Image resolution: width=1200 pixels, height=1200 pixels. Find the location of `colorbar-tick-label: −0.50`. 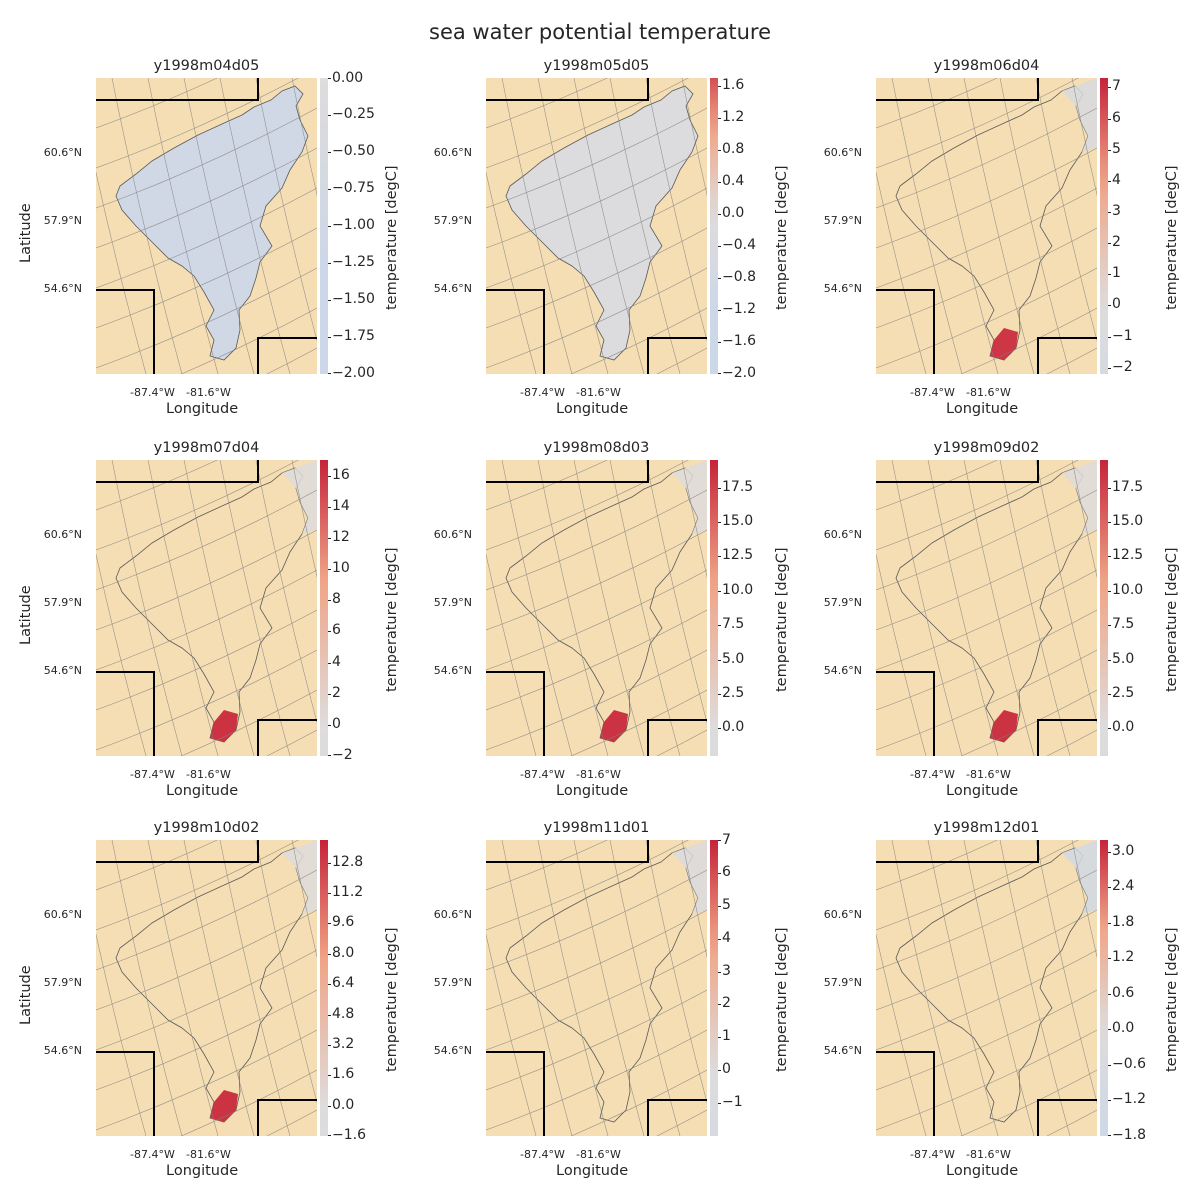

colorbar-tick-label: −0.50 is located at coordinates (353, 151).